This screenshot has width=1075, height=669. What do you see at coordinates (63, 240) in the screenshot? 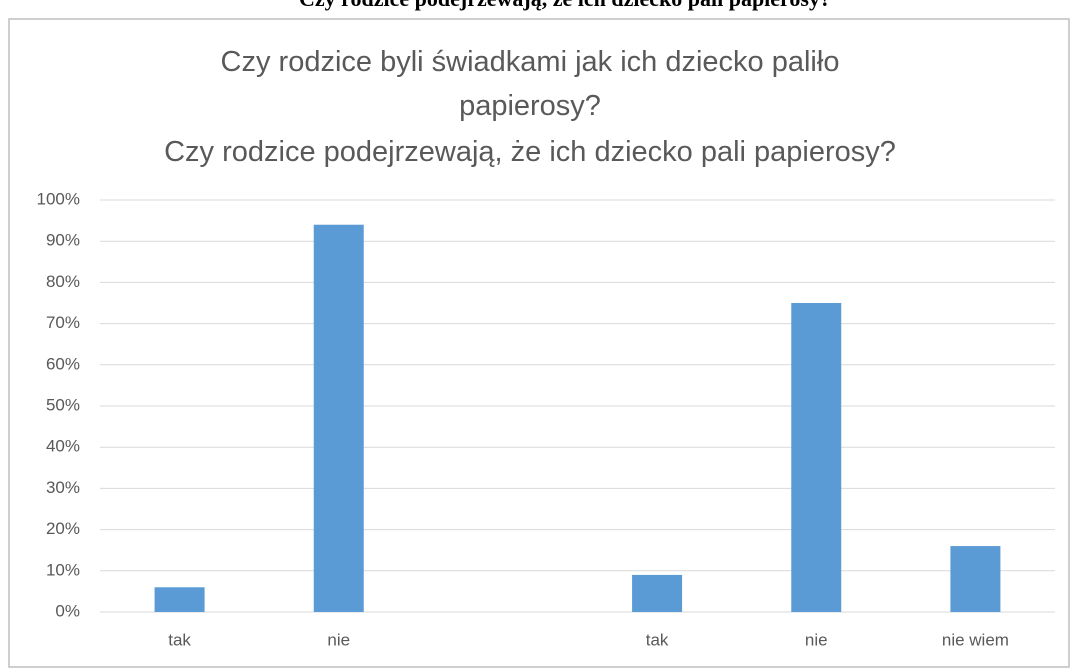
I see `y-tick-label: 90%` at bounding box center [63, 240].